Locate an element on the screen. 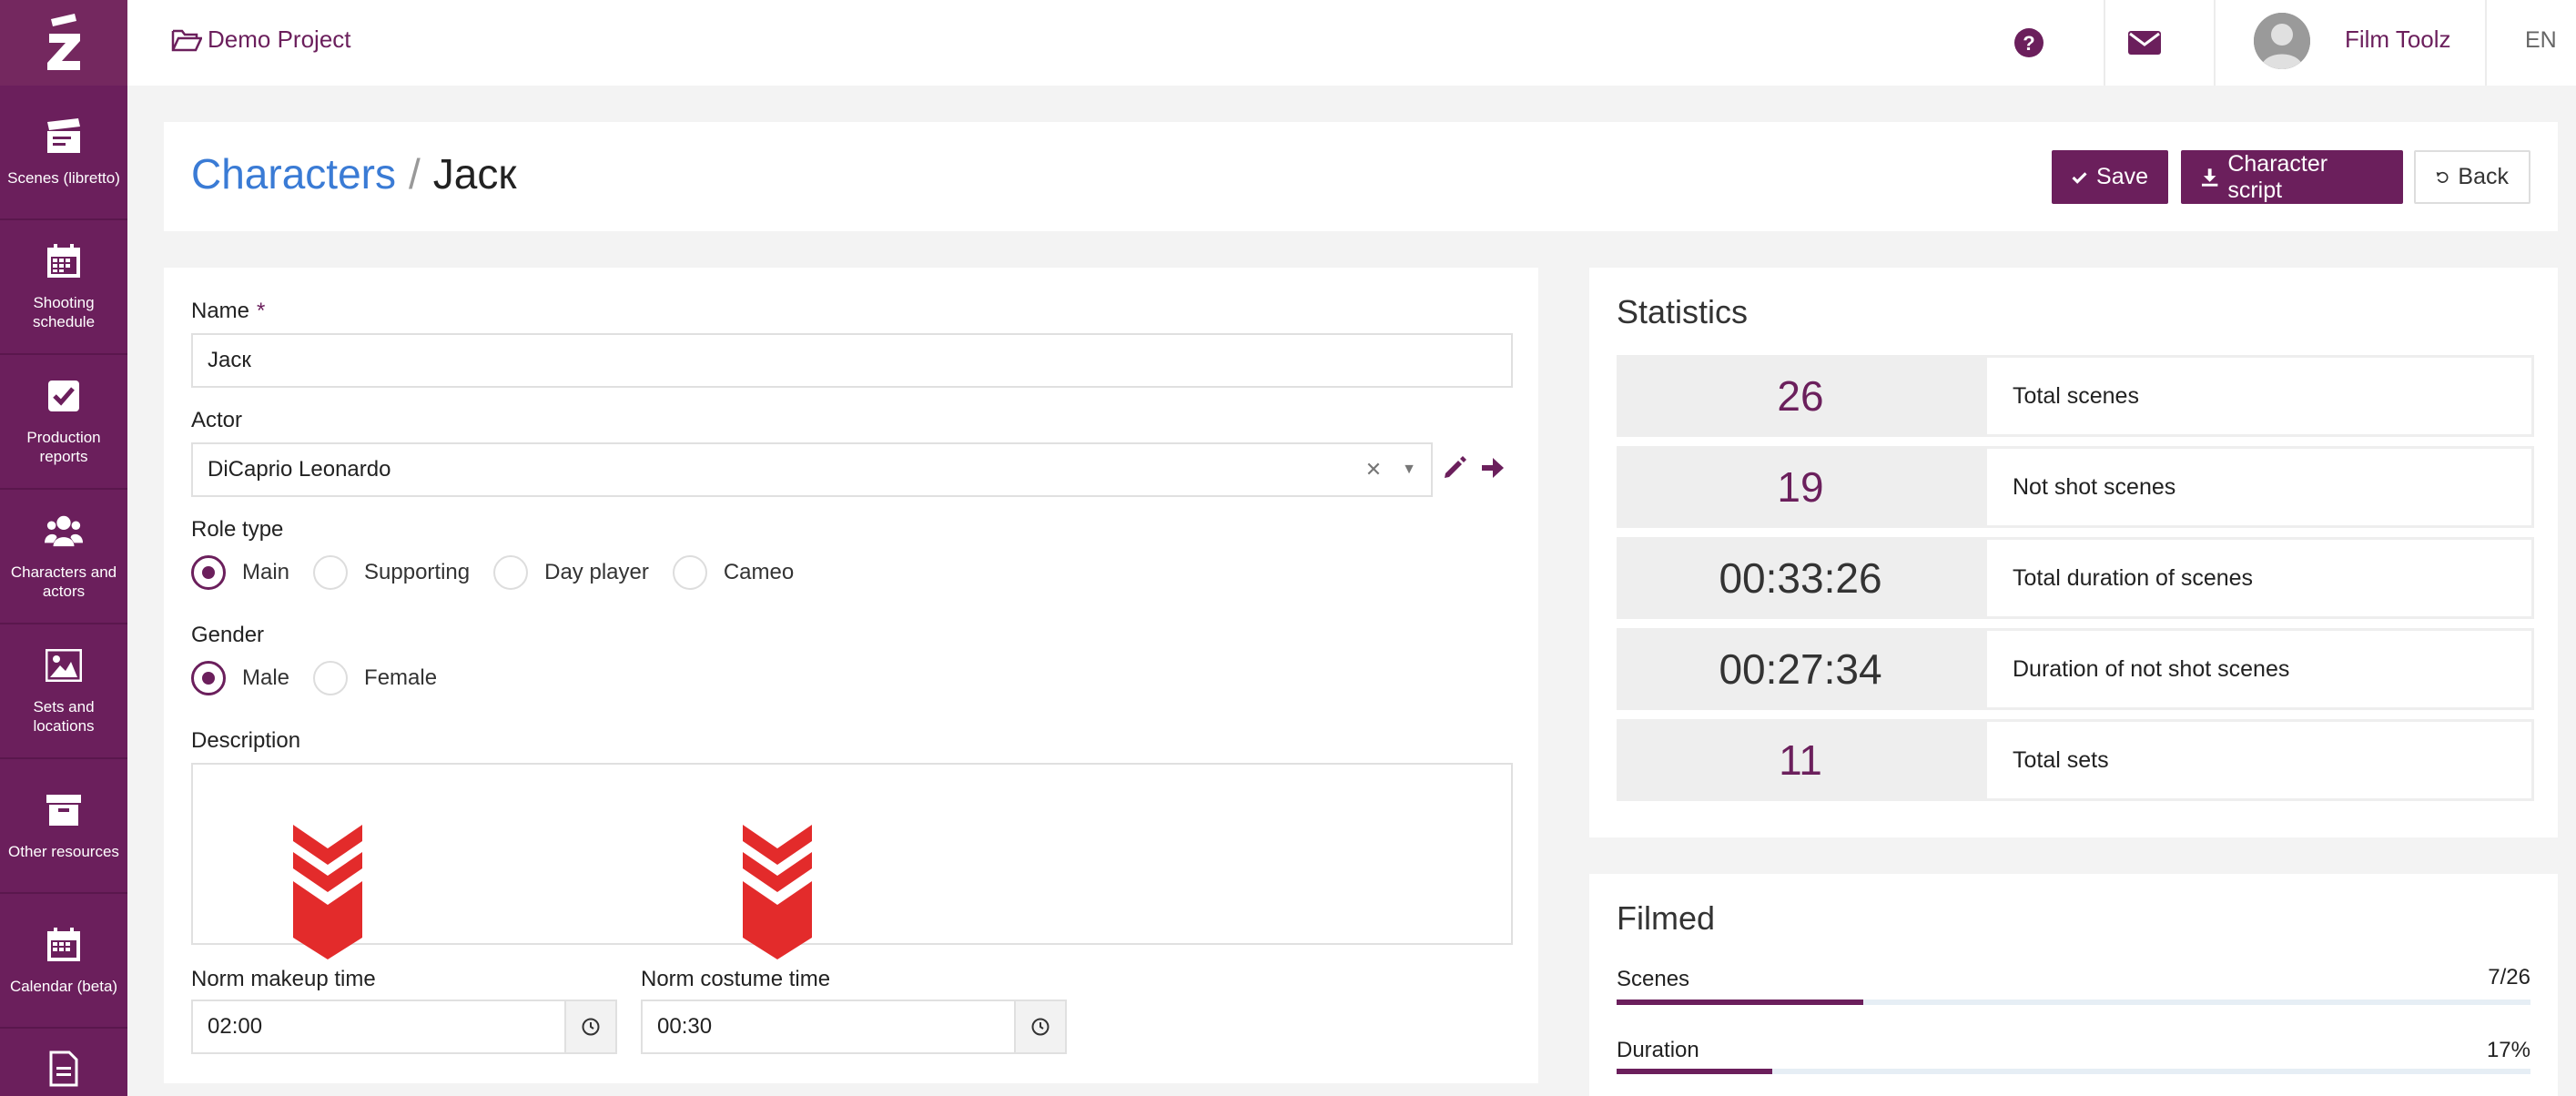 This screenshot has height=1096, width=2576. folder-open-icon is located at coordinates (186, 40).